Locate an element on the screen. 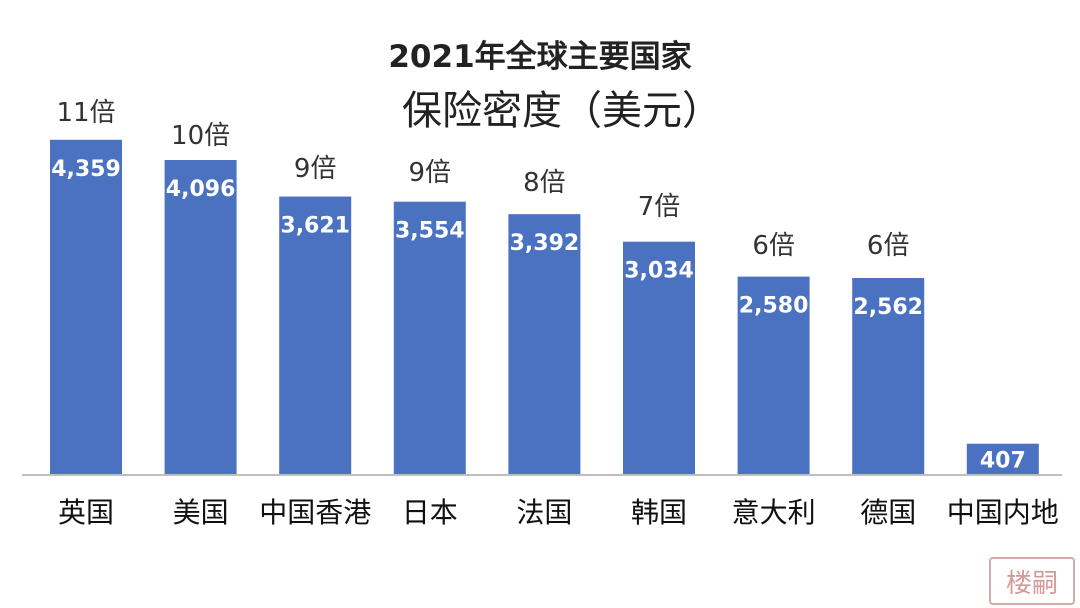 The image size is (1080, 608). category-tick-label: 意大利 is located at coordinates (774, 512).